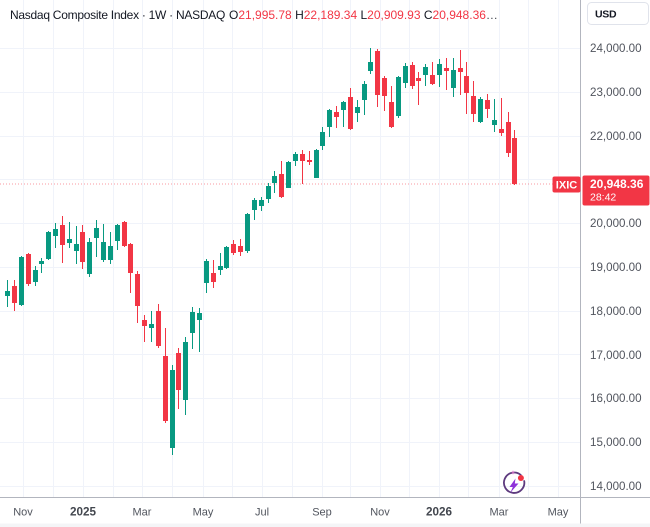  What do you see at coordinates (616, 92) in the screenshot?
I see `svg-text: 23,000.00` at bounding box center [616, 92].